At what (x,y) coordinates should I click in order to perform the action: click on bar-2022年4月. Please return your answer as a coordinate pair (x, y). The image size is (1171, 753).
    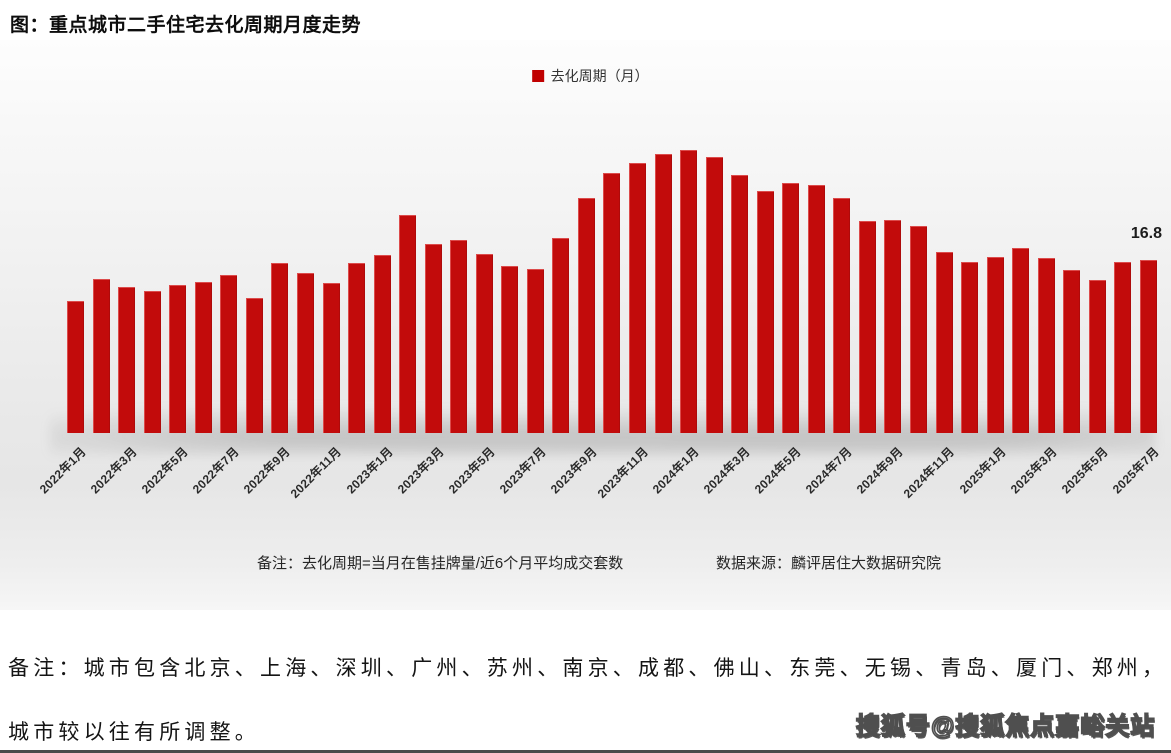
    Looking at the image, I should click on (152, 361).